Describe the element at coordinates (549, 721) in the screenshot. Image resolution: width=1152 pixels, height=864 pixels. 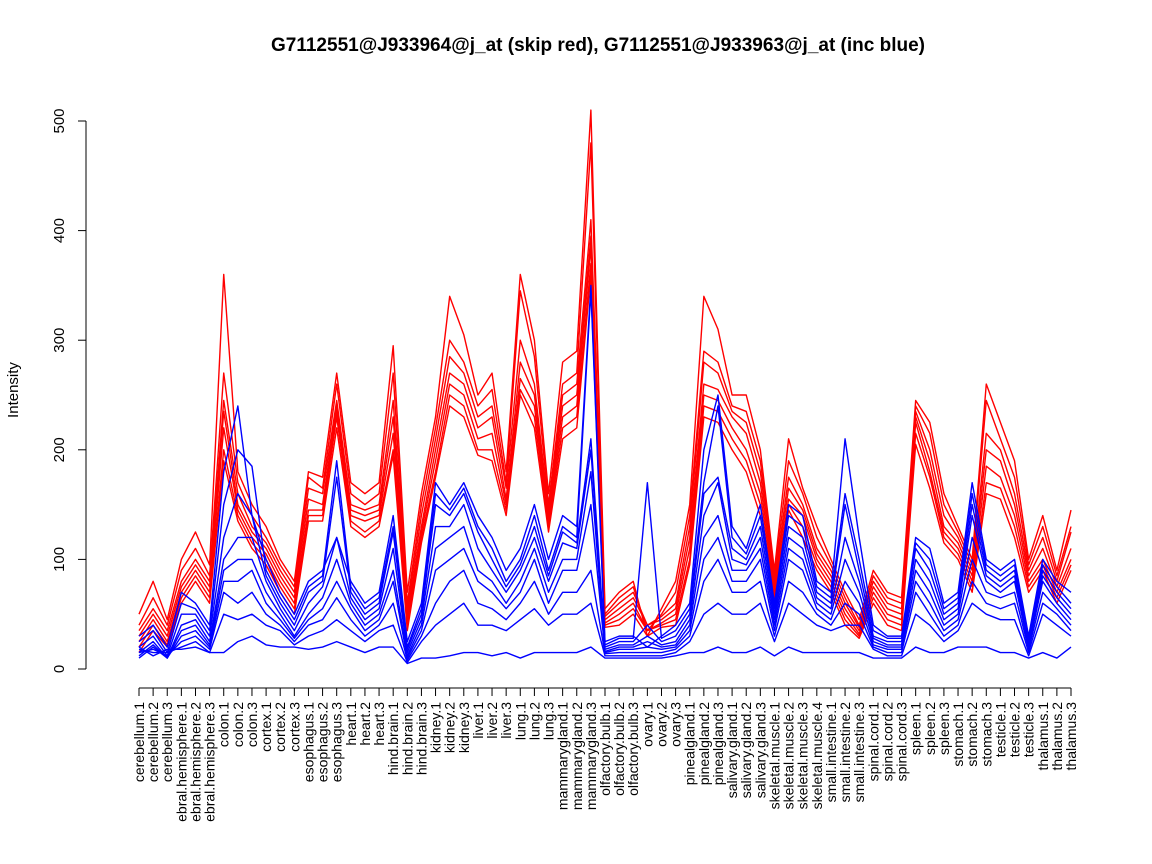
I see `x-tick-label: lung.3` at that location.